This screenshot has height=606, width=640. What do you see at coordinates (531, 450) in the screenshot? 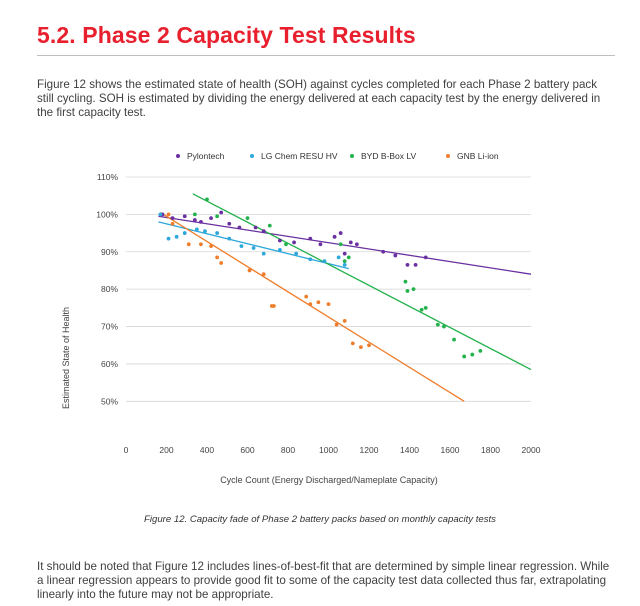
I see `x-tick-label: 2000` at bounding box center [531, 450].